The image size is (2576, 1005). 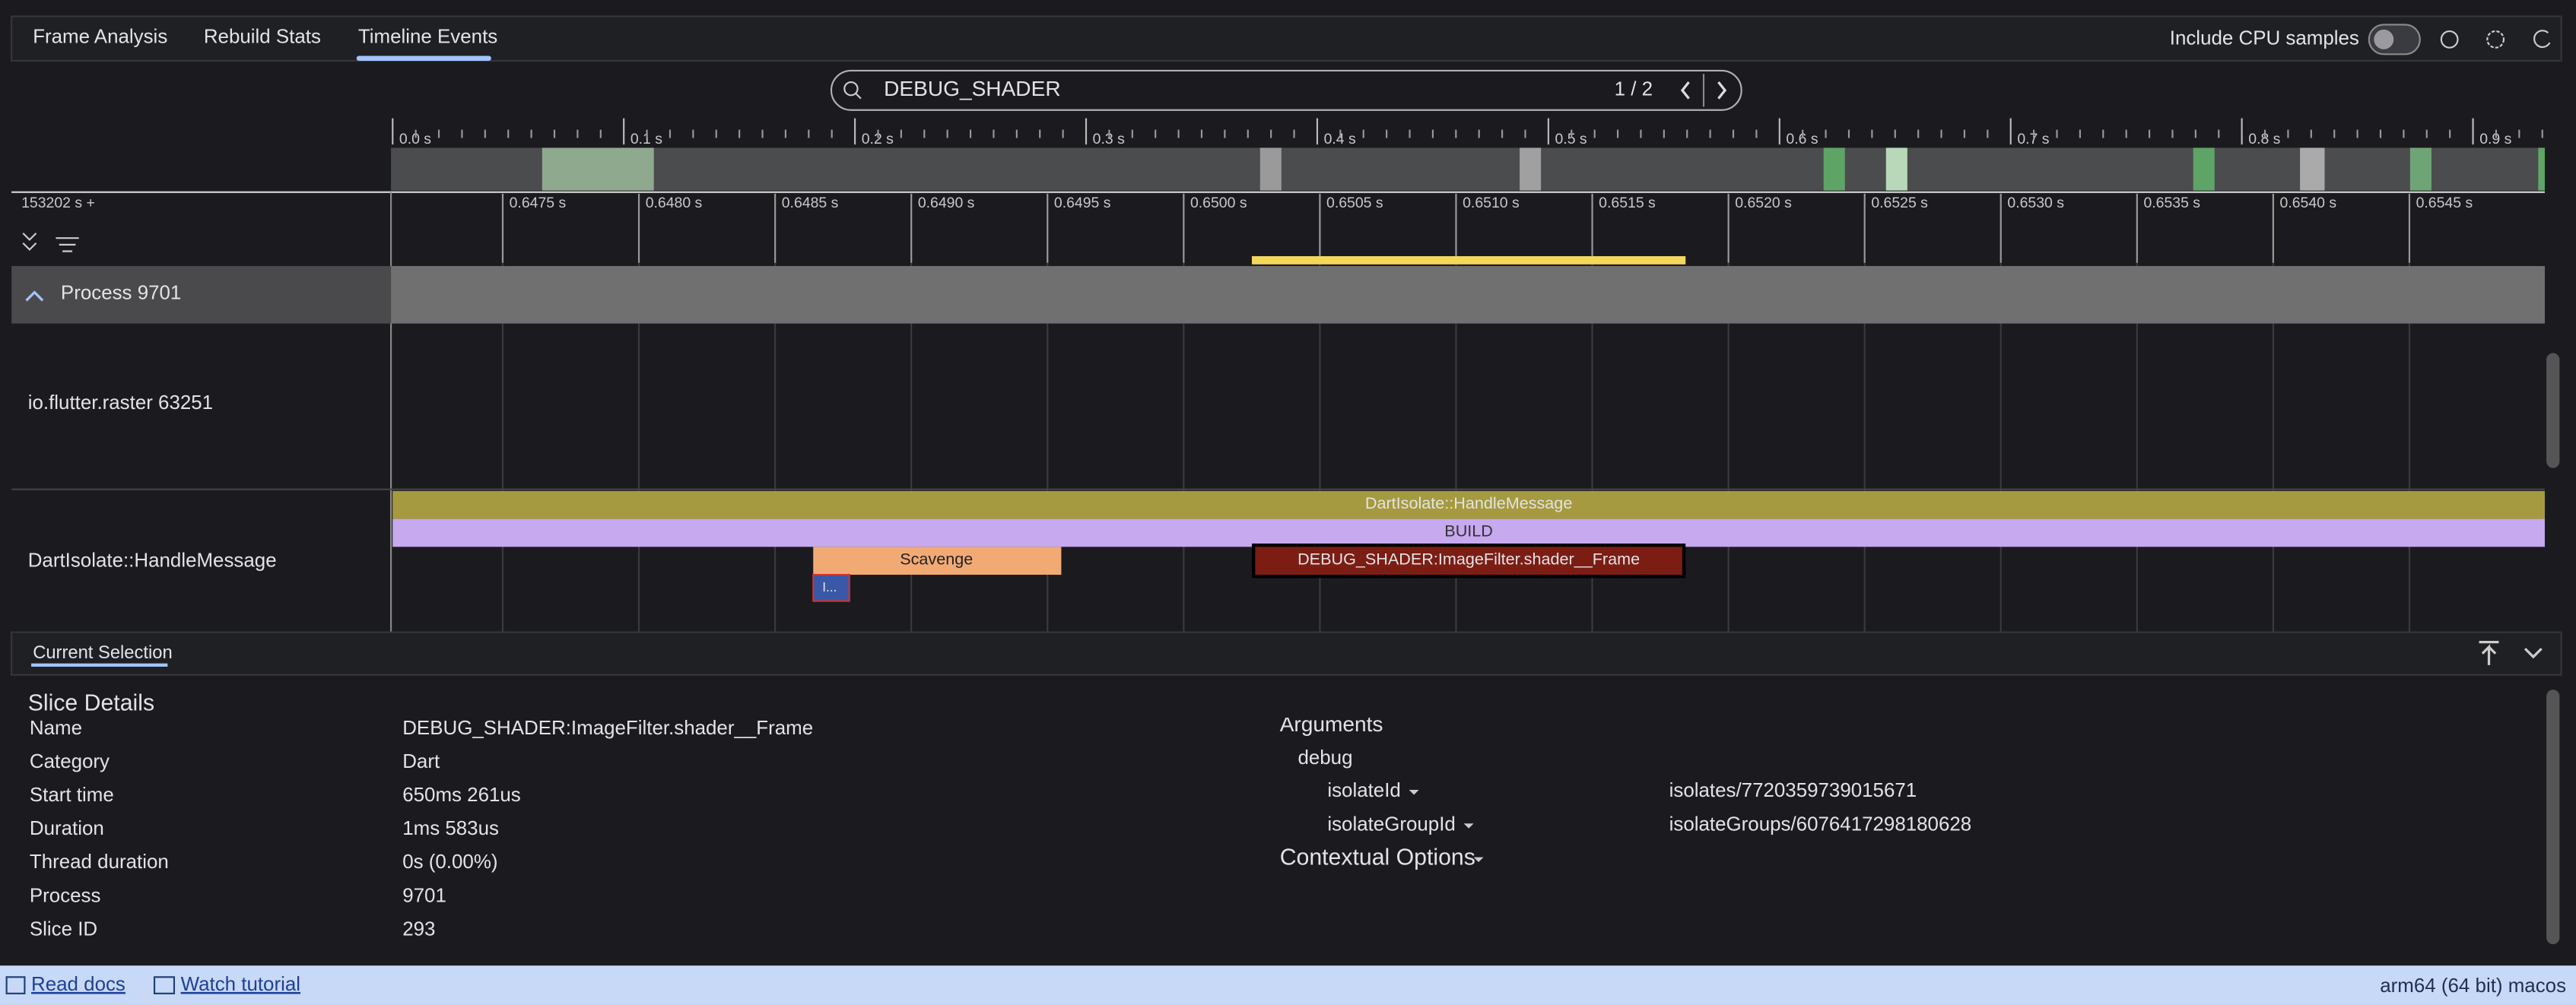 What do you see at coordinates (1286, 653) in the screenshot?
I see `panel-header` at bounding box center [1286, 653].